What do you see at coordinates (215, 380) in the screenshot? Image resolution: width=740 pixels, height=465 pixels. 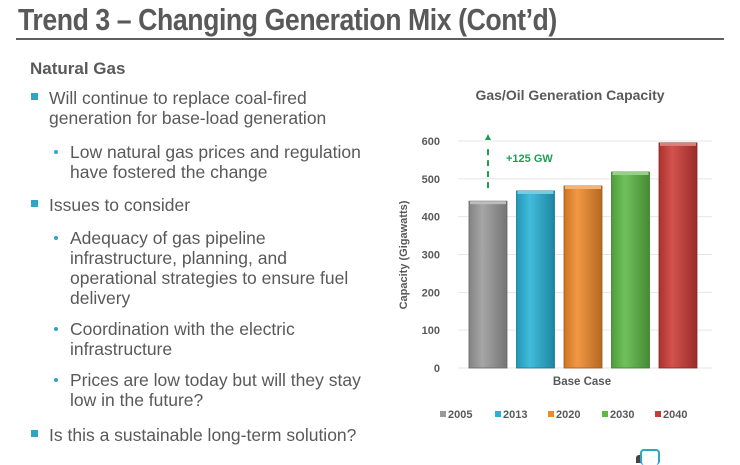 I see `bullet-line: Prices are low today but will they stay` at bounding box center [215, 380].